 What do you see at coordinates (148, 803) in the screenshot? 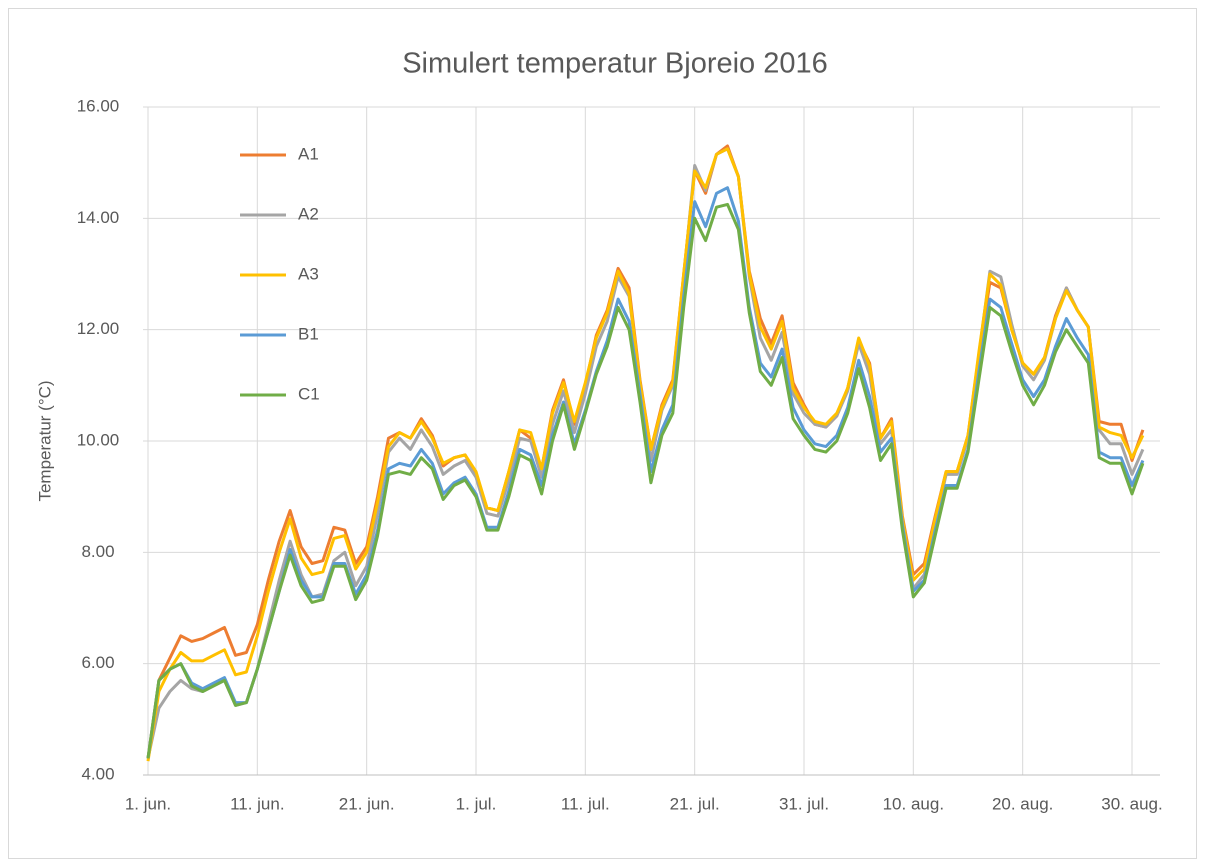
I see `x-tick-label: 1. jun.` at bounding box center [148, 803].